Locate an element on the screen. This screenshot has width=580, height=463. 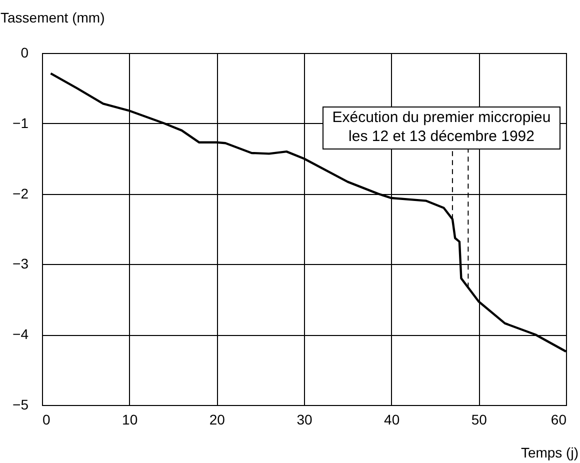
y-tick-label: −1 is located at coordinates (20, 122).